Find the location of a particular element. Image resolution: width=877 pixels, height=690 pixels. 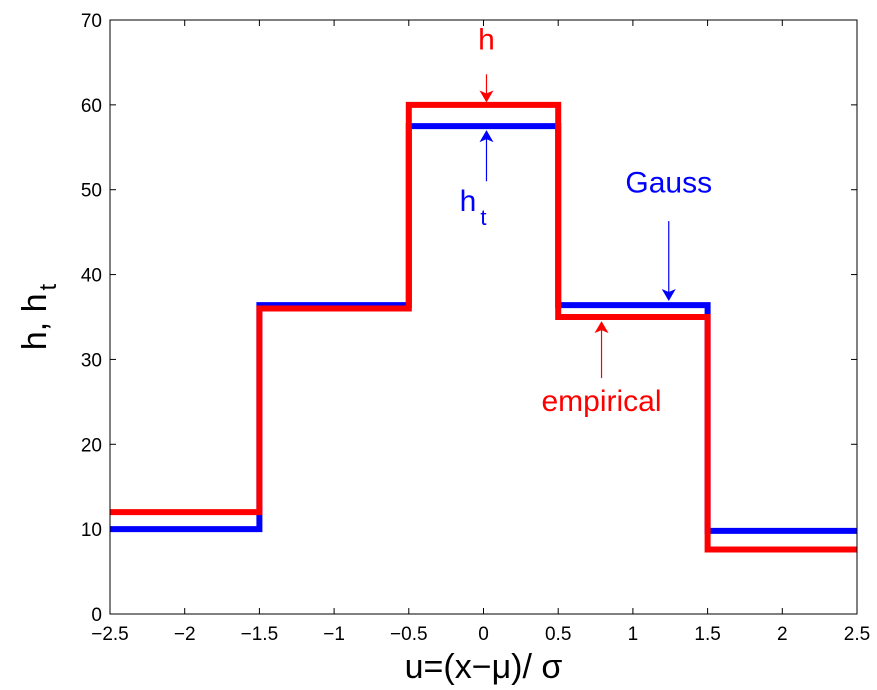

y-axis-label: h, ht is located at coordinates (39, 316).